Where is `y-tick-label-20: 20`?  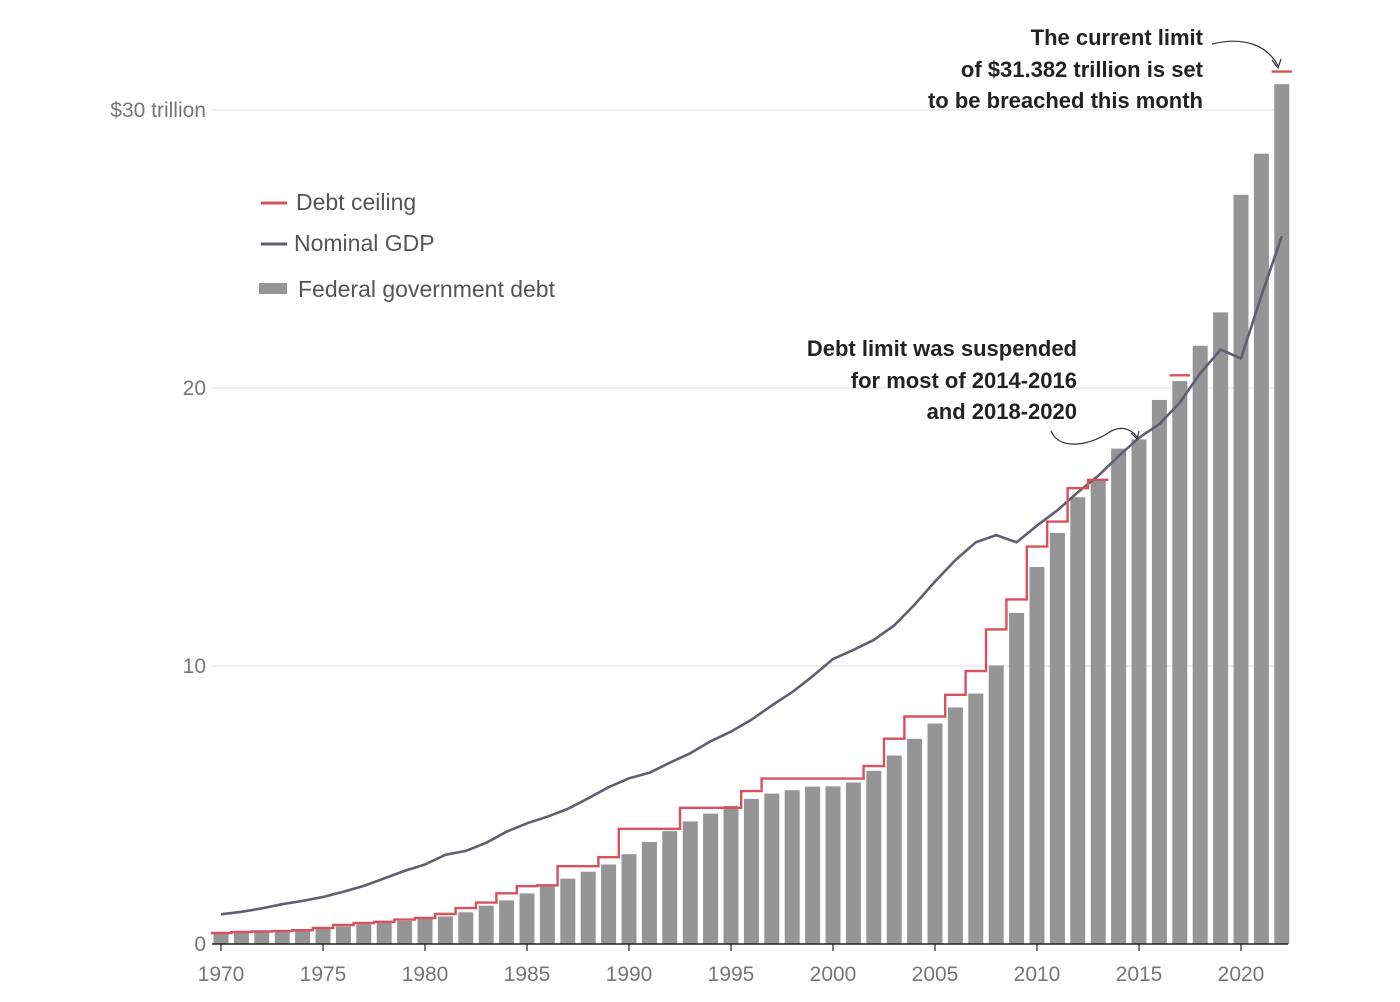
y-tick-label-20: 20 is located at coordinates (194, 388).